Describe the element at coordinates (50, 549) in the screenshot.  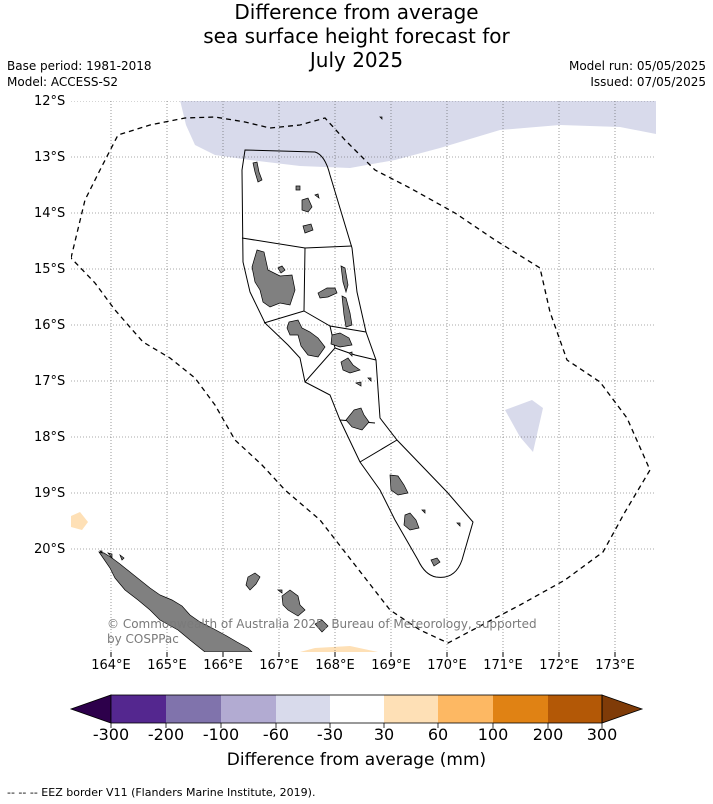
I see `lat-label: 20°S` at that location.